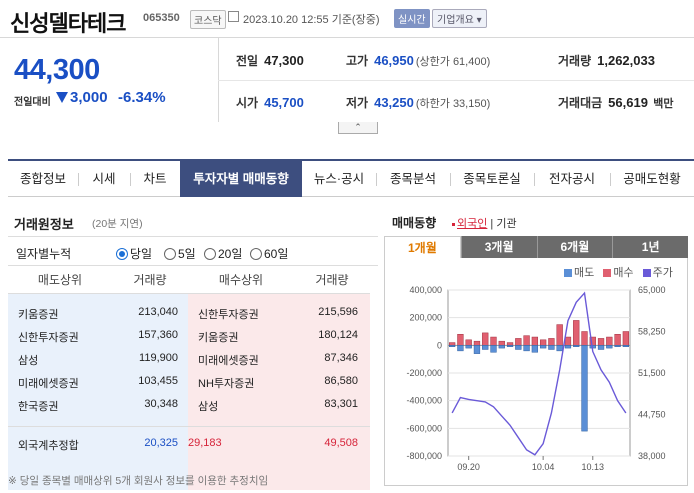  What do you see at coordinates (650, 247) in the screenshot?
I see `tab-1year: 1년` at bounding box center [650, 247].